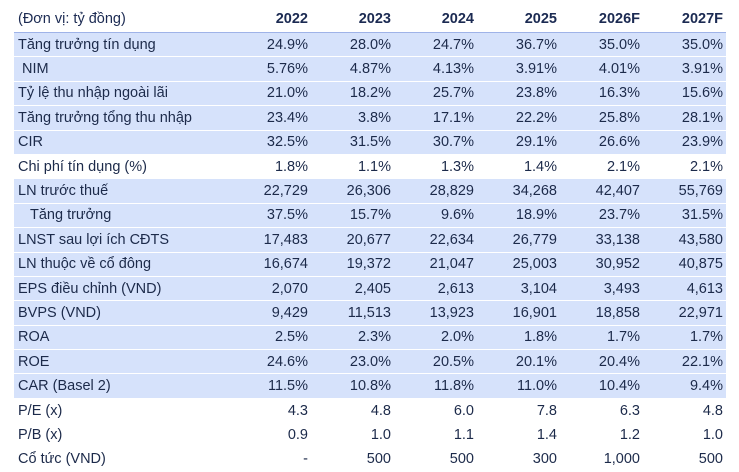 The width and height of the screenshot is (739, 472). I want to click on table-cell: 16,674, so click(269, 264).